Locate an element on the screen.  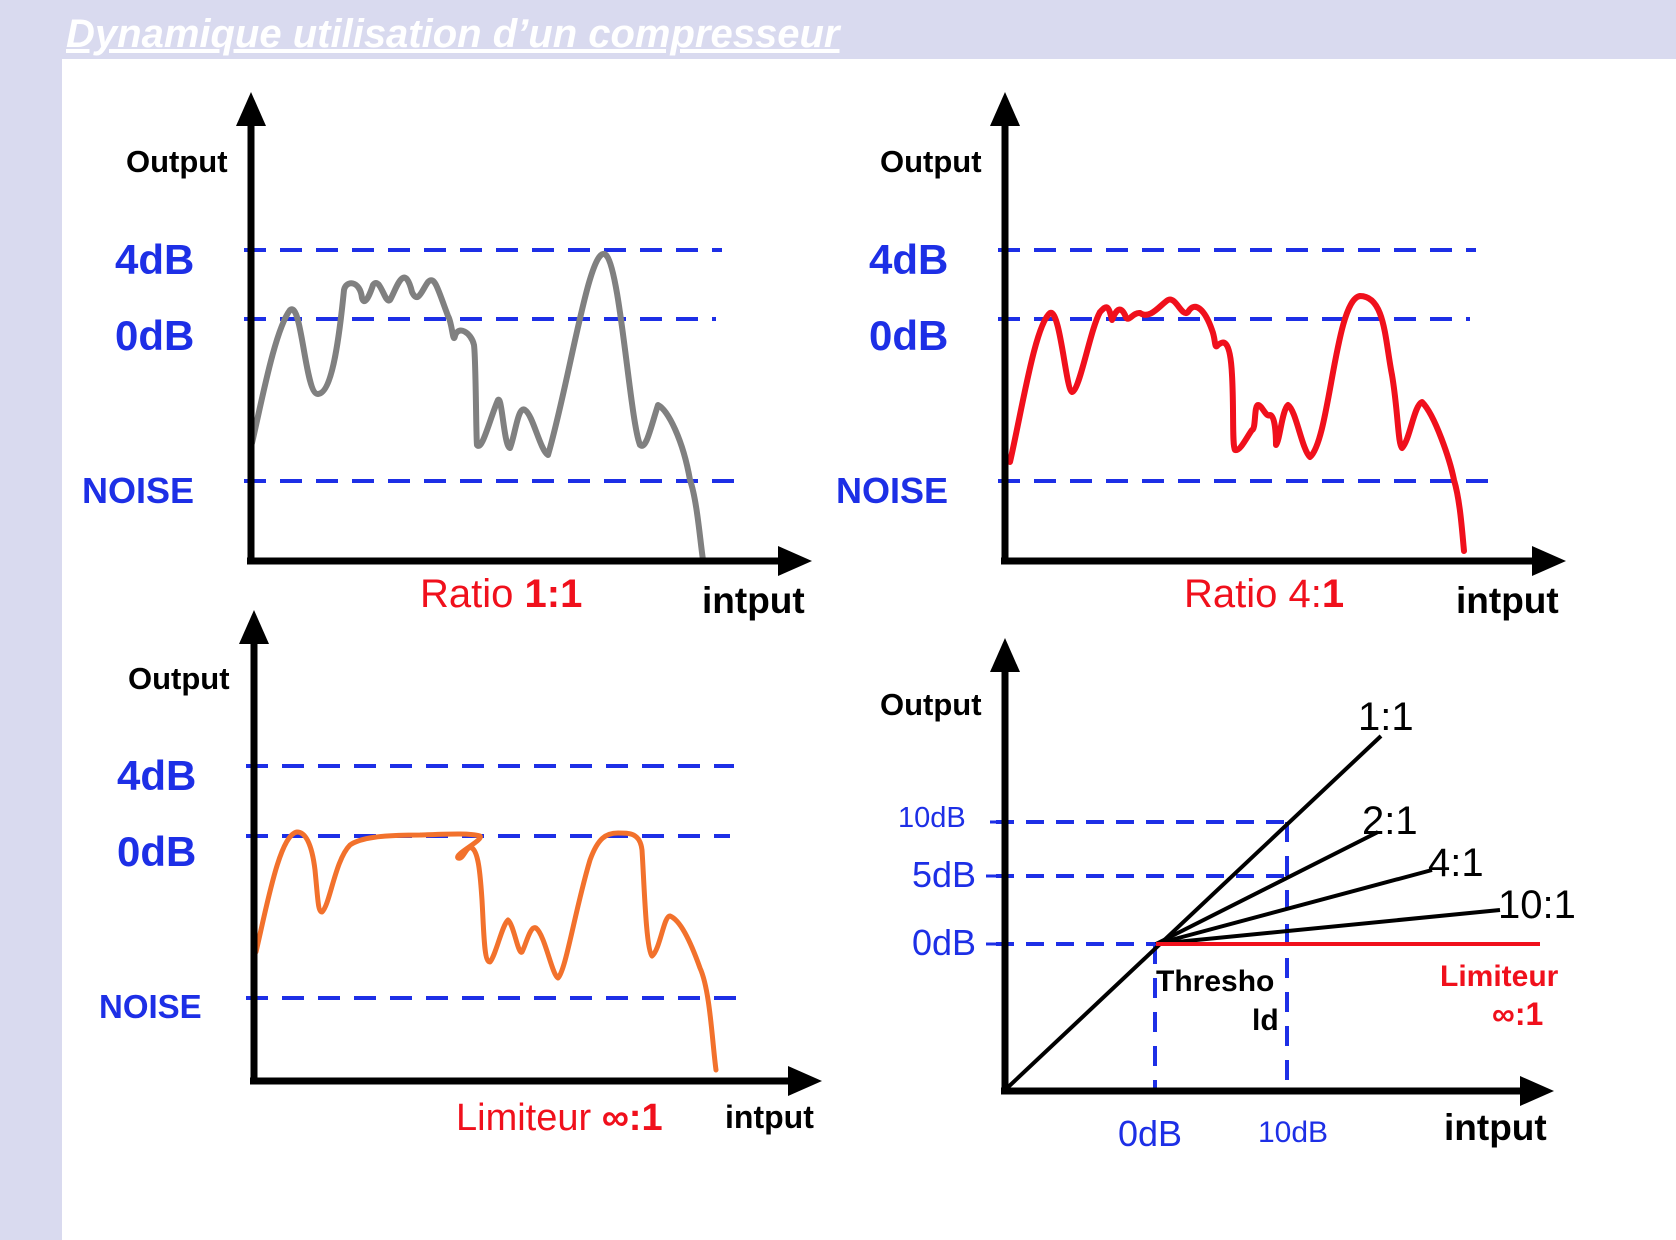
limiter-label-line1: Limiteur is located at coordinates (1499, 976).